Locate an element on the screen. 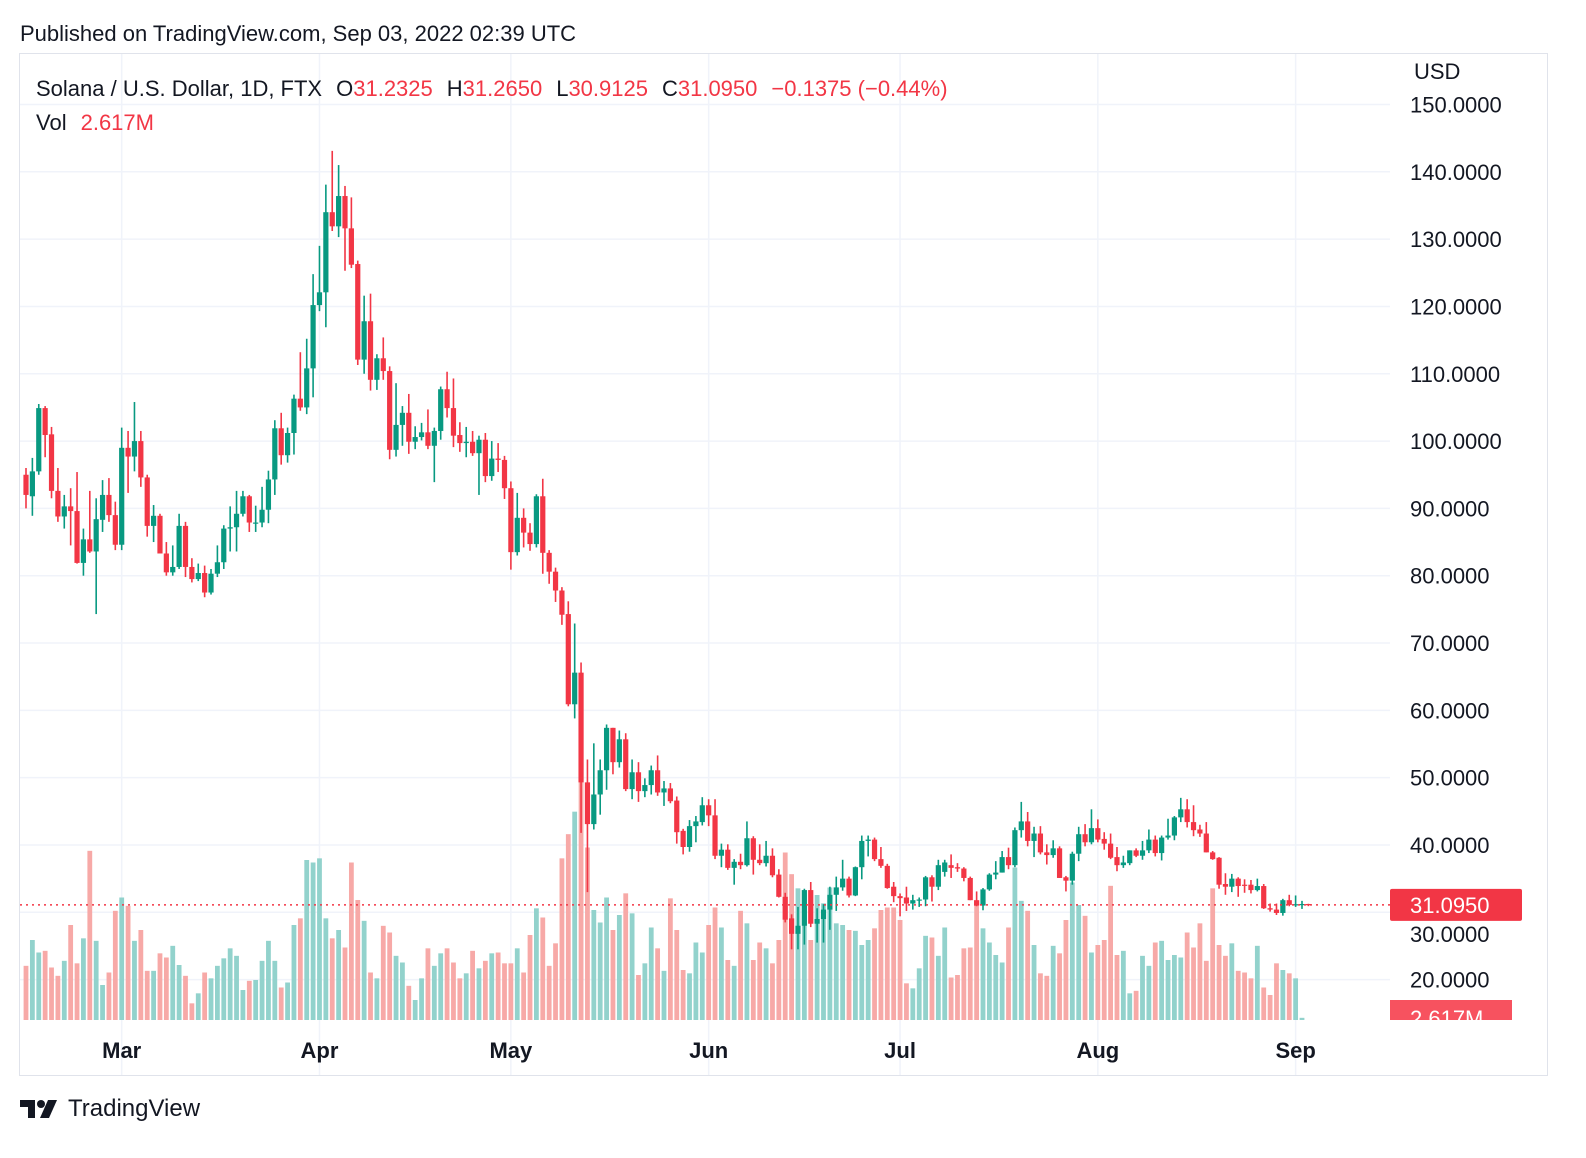  symbol-title: Solana / U.S. Dollar, 1D, FTX is located at coordinates (179, 88).